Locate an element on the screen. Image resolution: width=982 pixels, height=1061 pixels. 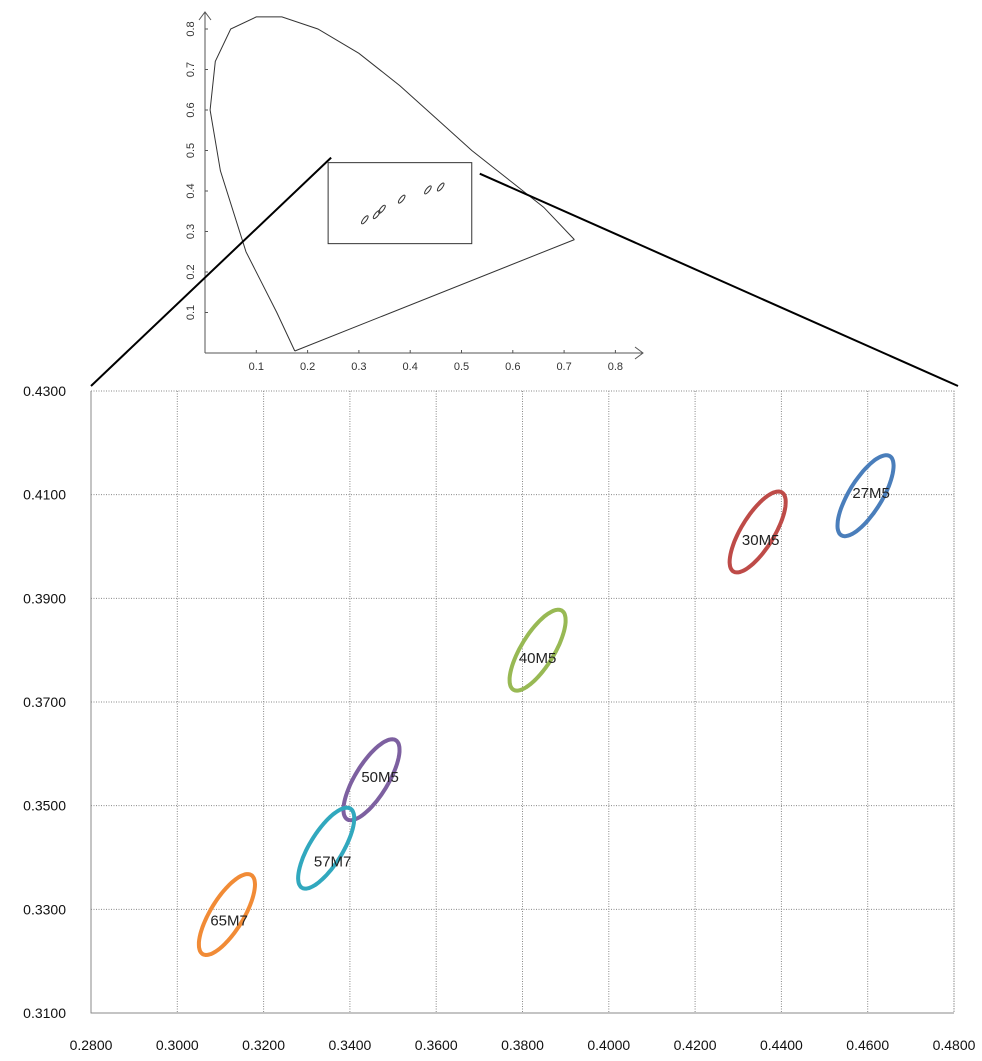
inset-mark-30M5 is located at coordinates (428, 190).